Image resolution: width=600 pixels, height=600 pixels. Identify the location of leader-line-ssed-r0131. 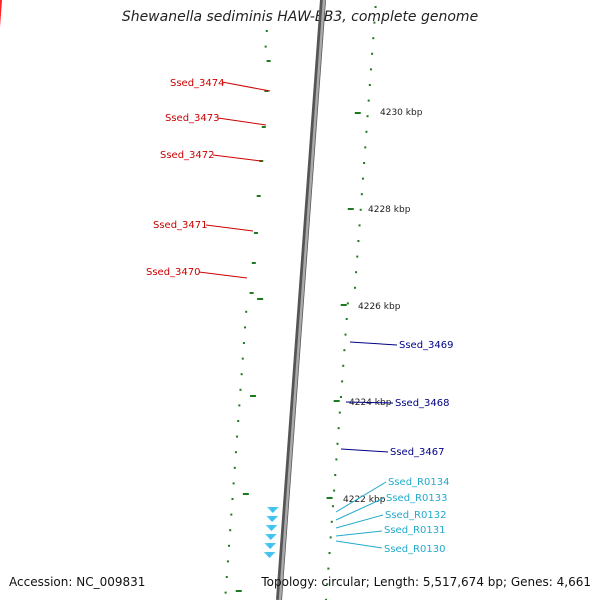
(359, 533).